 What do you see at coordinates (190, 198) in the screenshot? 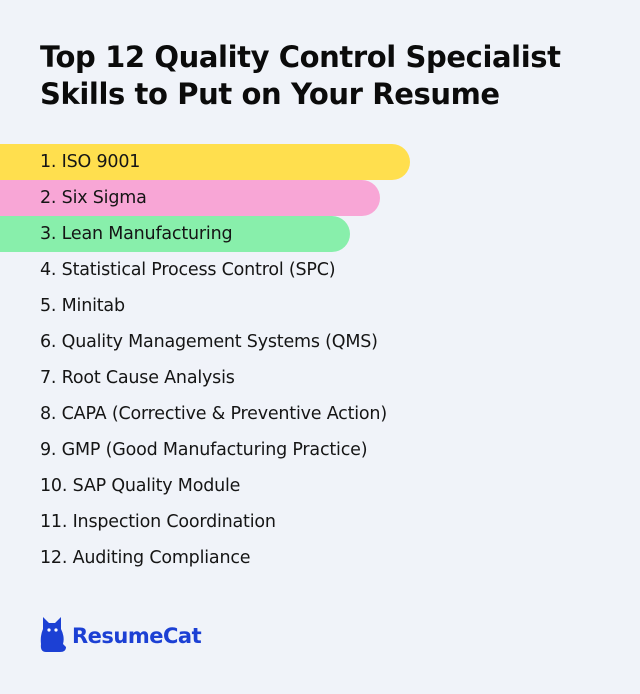
I see `skill-item-2: 2. Six Sigma` at bounding box center [190, 198].